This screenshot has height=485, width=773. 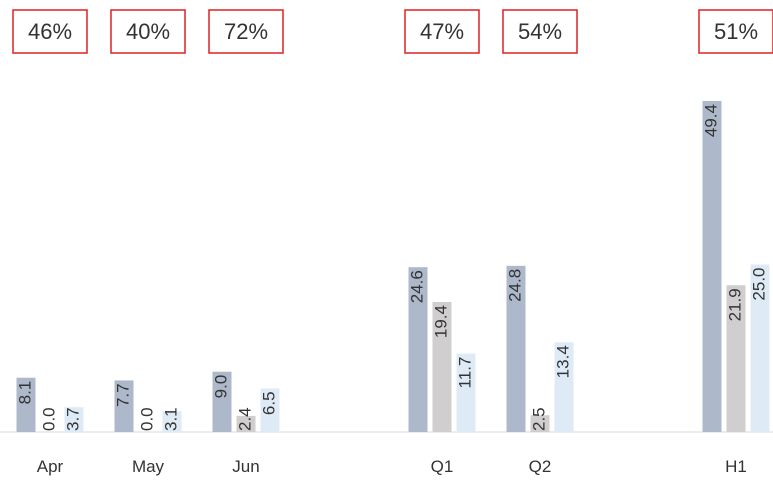 What do you see at coordinates (540, 466) in the screenshot?
I see `x-tick-label: Q2` at bounding box center [540, 466].